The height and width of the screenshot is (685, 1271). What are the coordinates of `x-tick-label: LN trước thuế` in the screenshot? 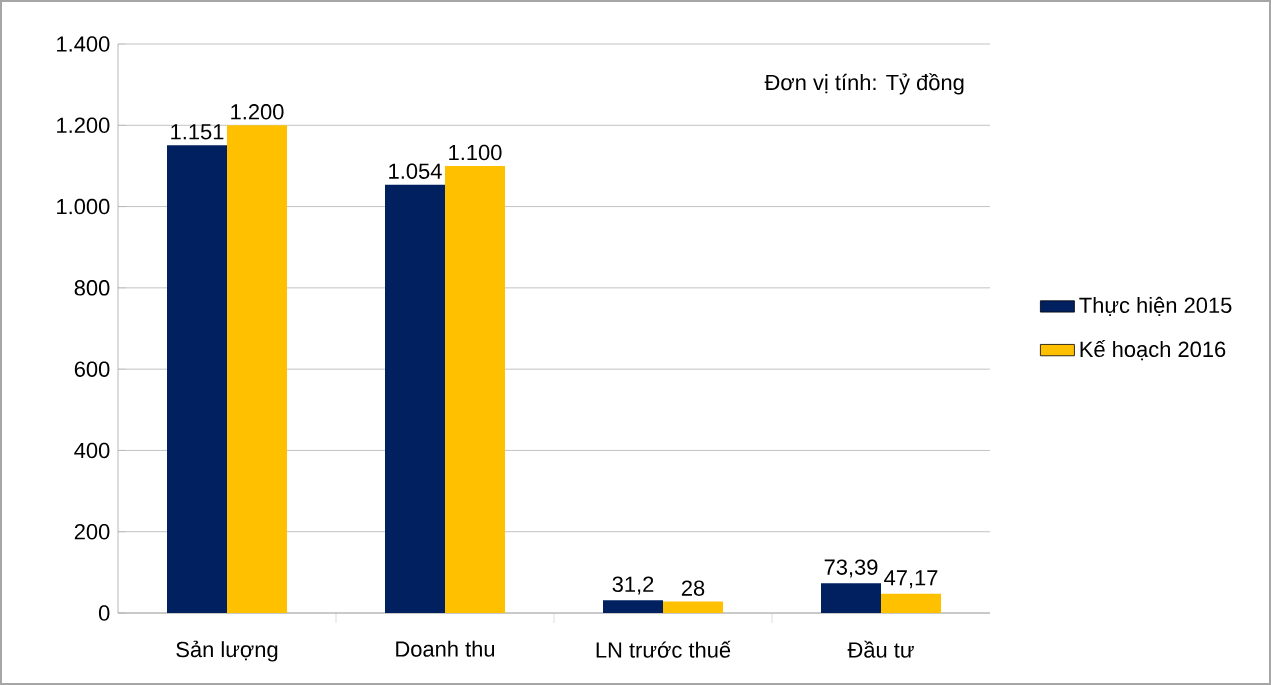 It's located at (663, 649).